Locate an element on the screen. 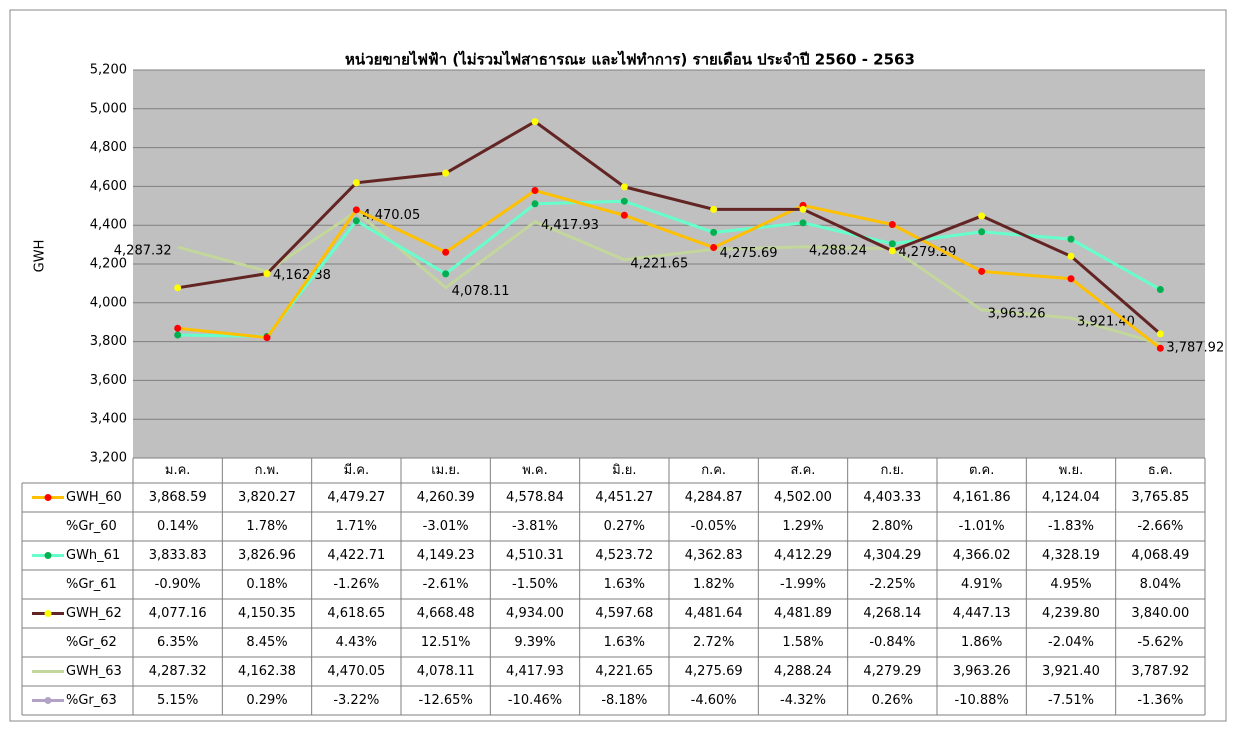 The image size is (1237, 731). table-cell: 4,078.11 is located at coordinates (446, 671).